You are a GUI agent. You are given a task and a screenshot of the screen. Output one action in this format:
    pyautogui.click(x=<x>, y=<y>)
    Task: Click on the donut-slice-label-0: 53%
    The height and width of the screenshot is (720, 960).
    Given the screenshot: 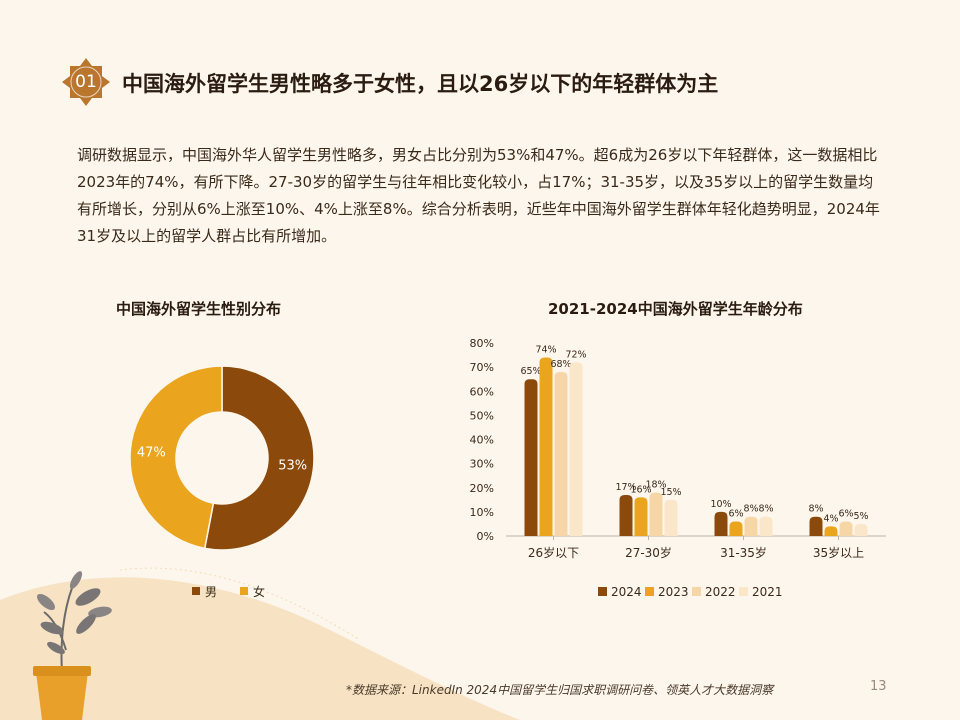 What is the action you would take?
    pyautogui.click(x=292, y=466)
    